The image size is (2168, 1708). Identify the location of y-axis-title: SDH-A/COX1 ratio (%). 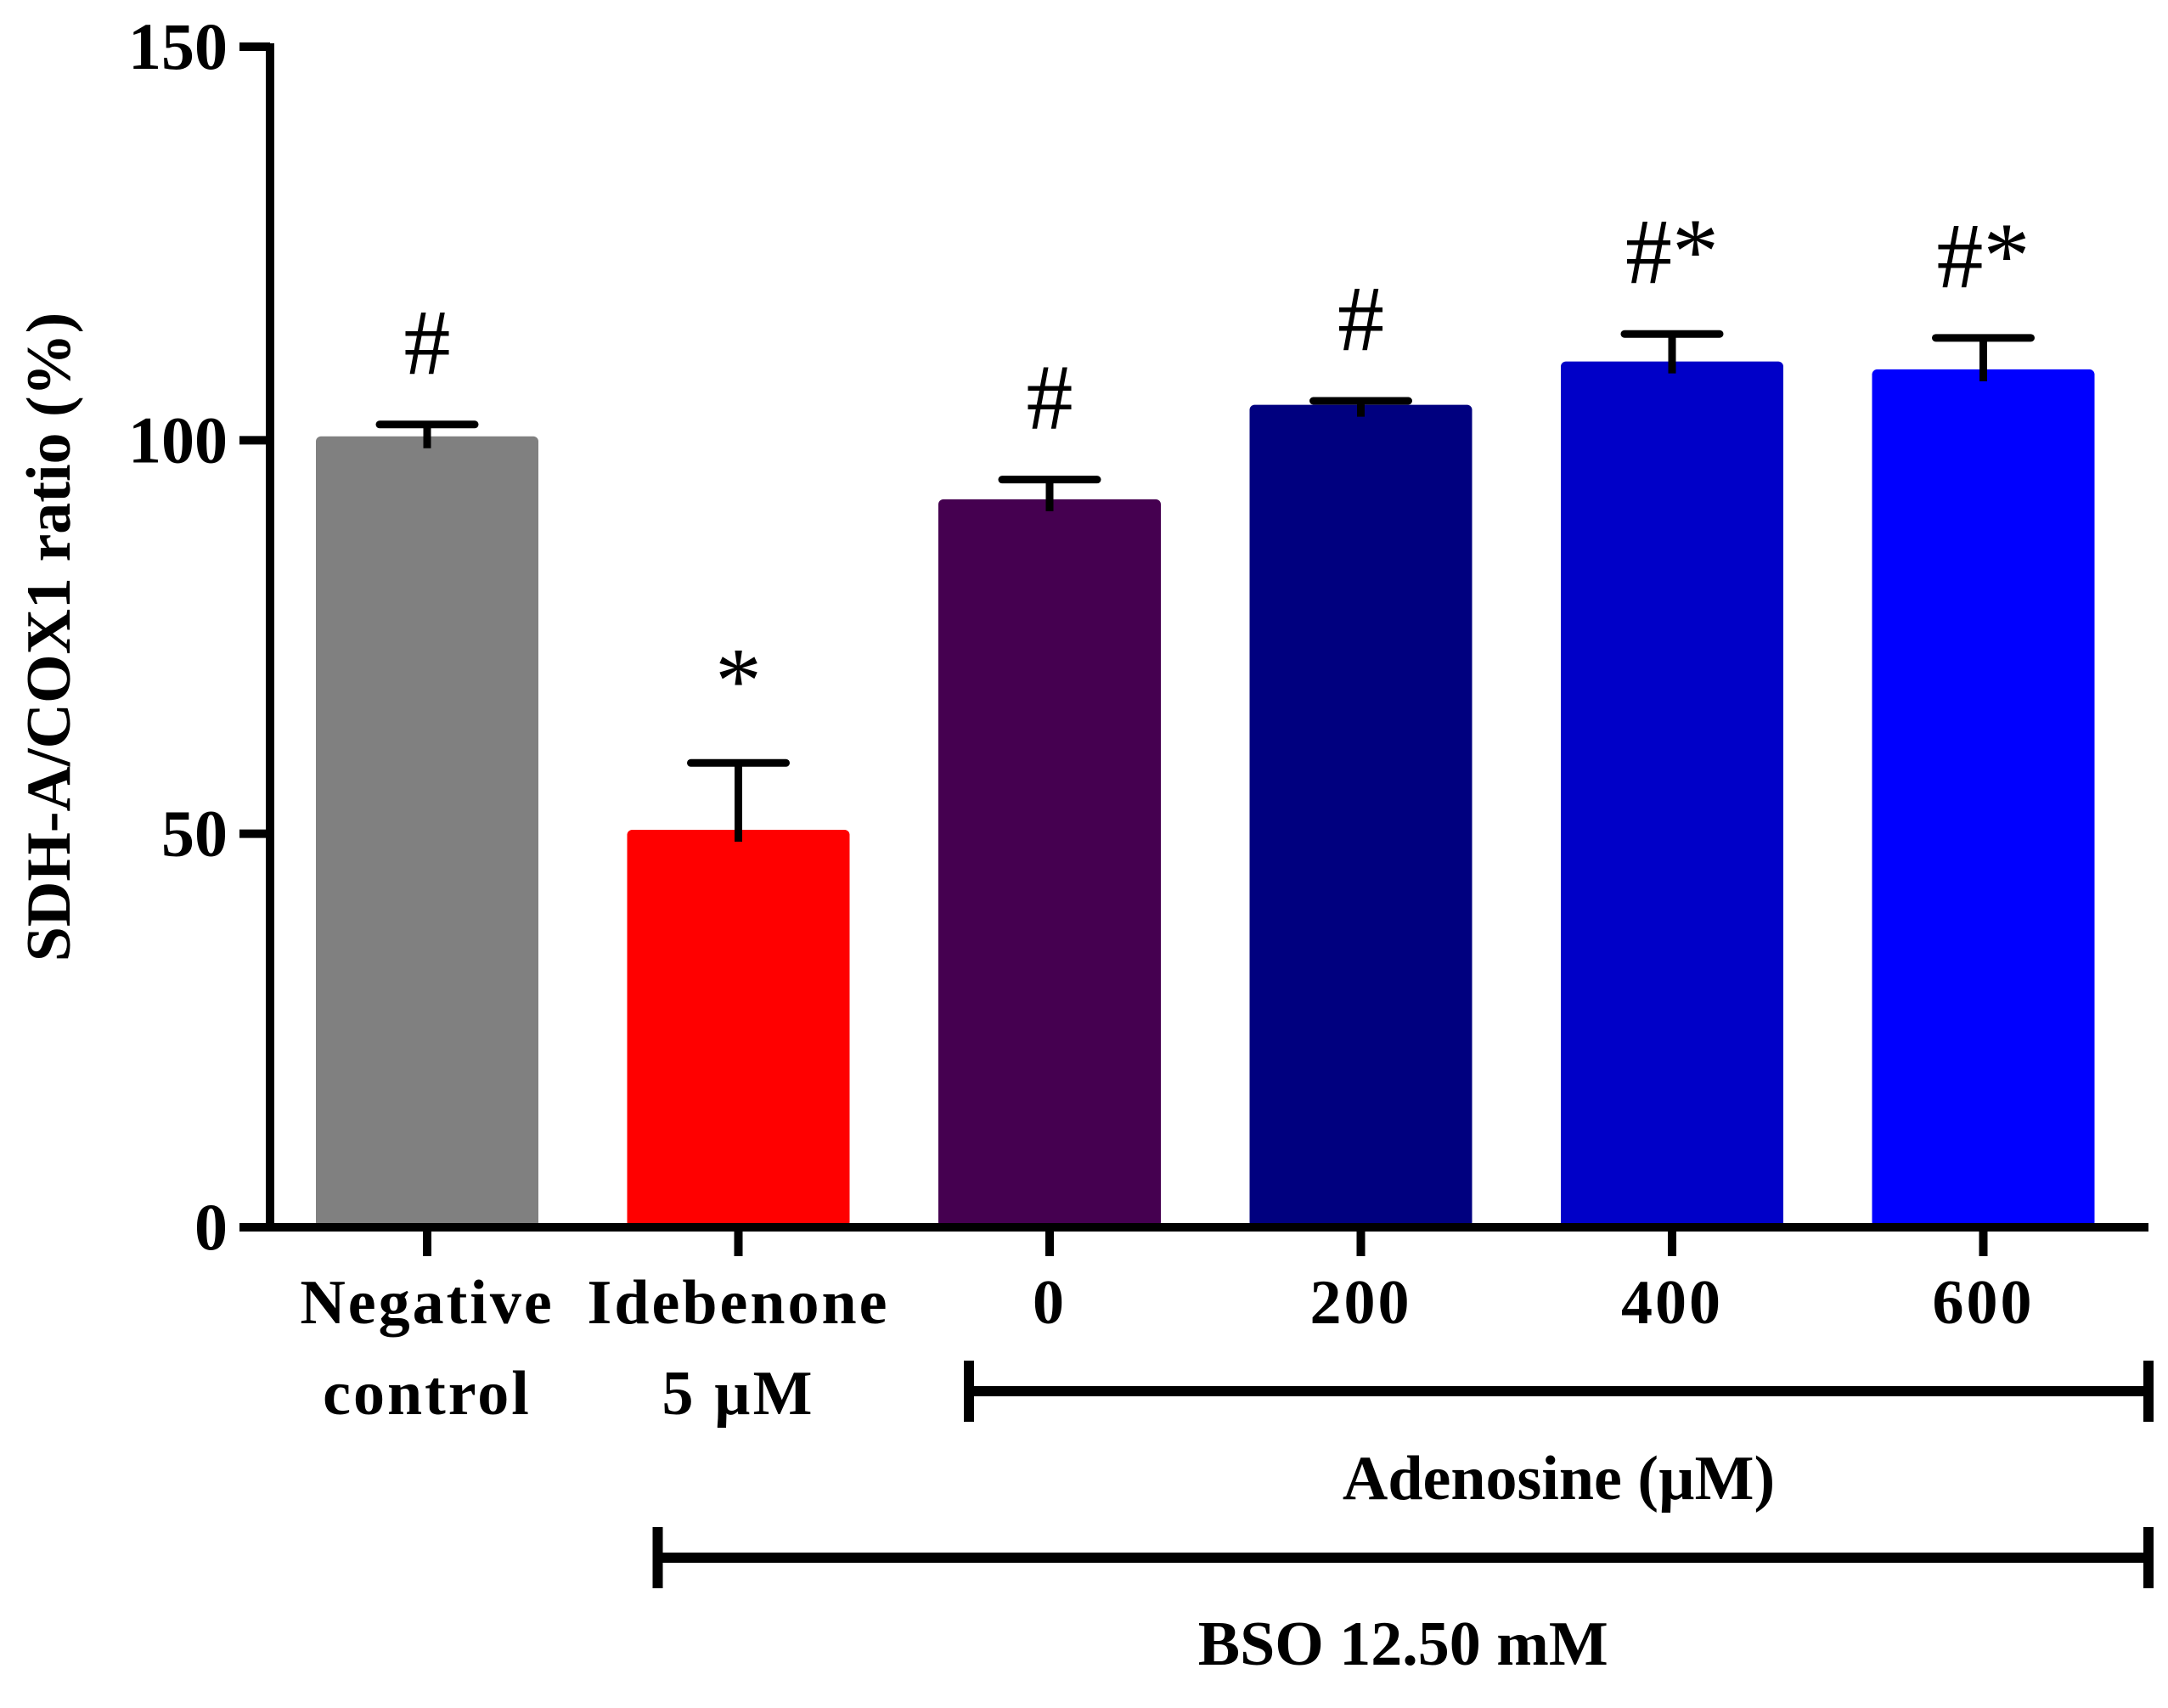
(49, 637).